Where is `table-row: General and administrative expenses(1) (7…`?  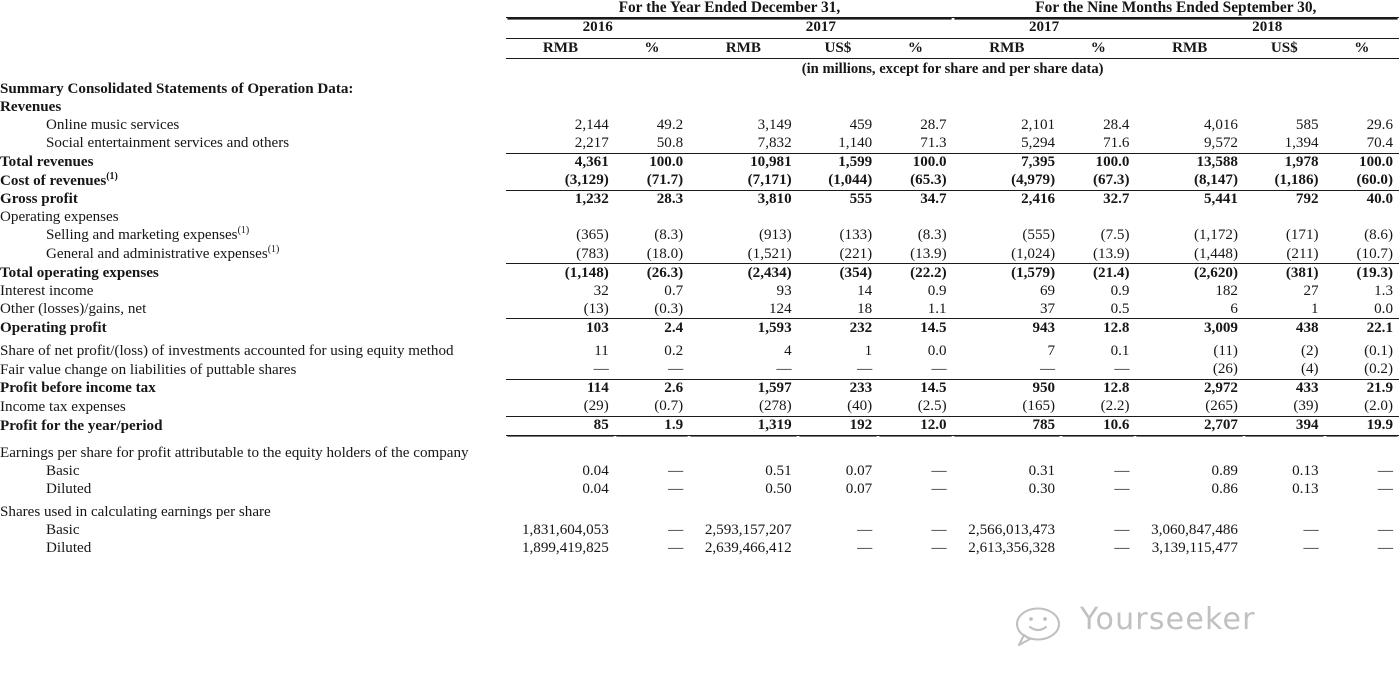
table-row: General and administrative expenses(1) (7… is located at coordinates (699, 255).